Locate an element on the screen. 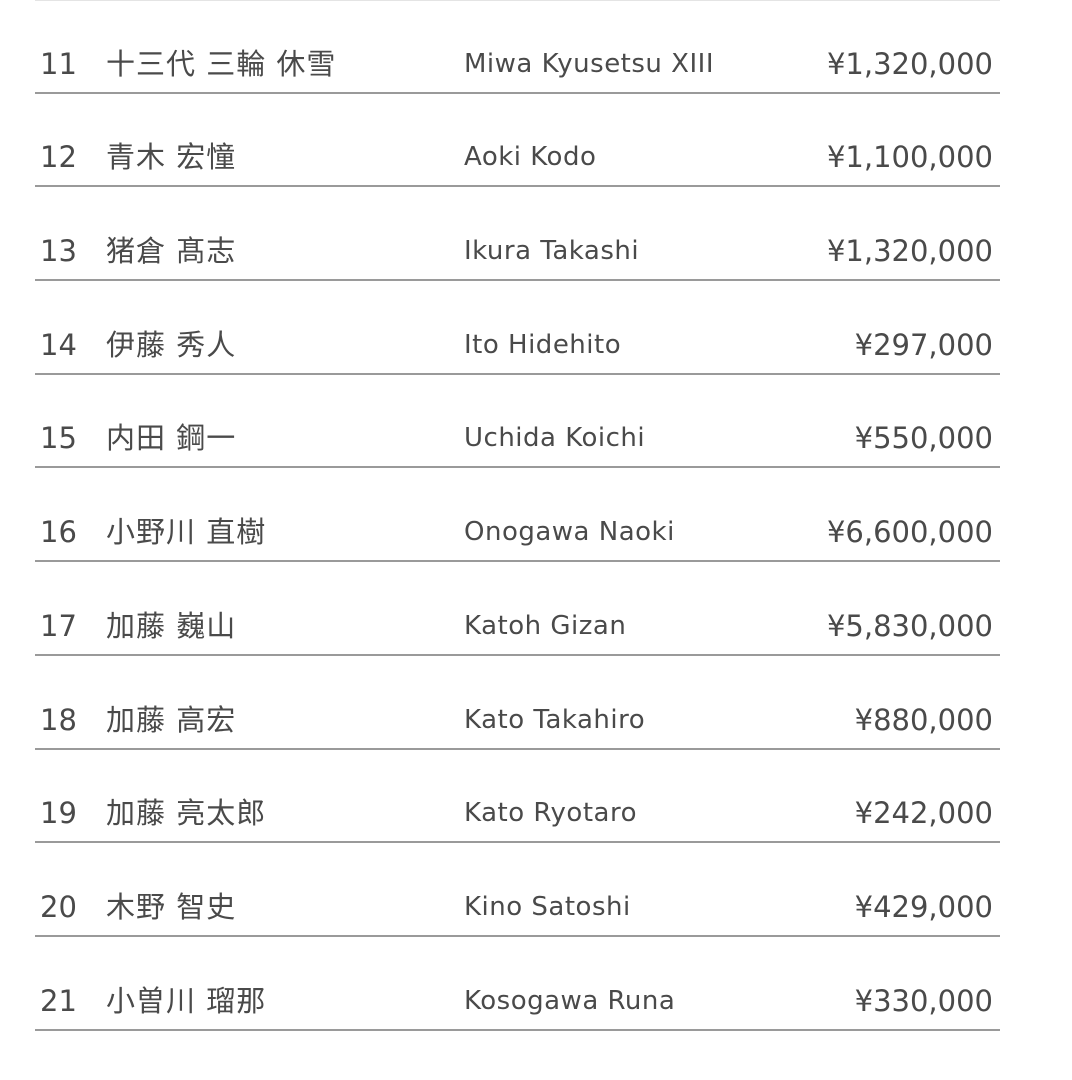  artist-name-japanese: 猪倉 髙志 is located at coordinates (171, 251).